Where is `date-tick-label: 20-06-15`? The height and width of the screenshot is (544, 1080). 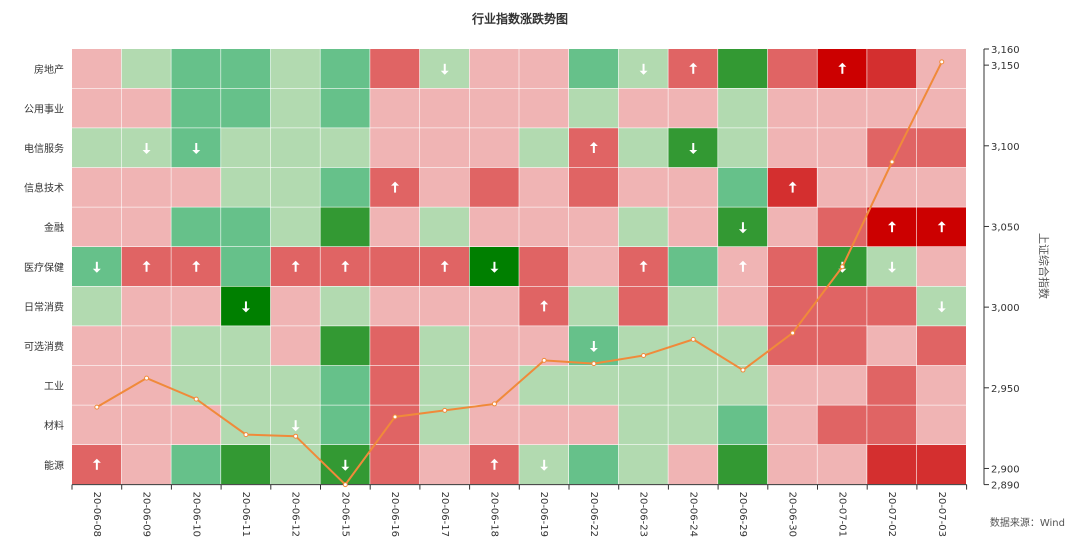
date-tick-label: 20-06-15 is located at coordinates (344, 514).